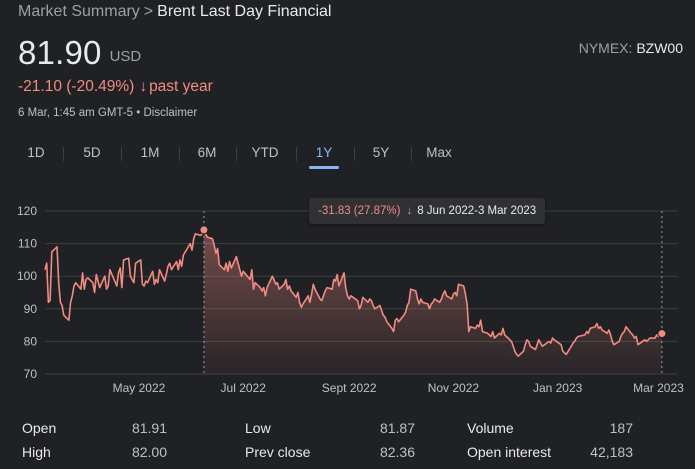 The width and height of the screenshot is (695, 469). What do you see at coordinates (477, 211) in the screenshot?
I see `tooltip-date-range: 8 Jun 2022-3 Mar 2023` at bounding box center [477, 211].